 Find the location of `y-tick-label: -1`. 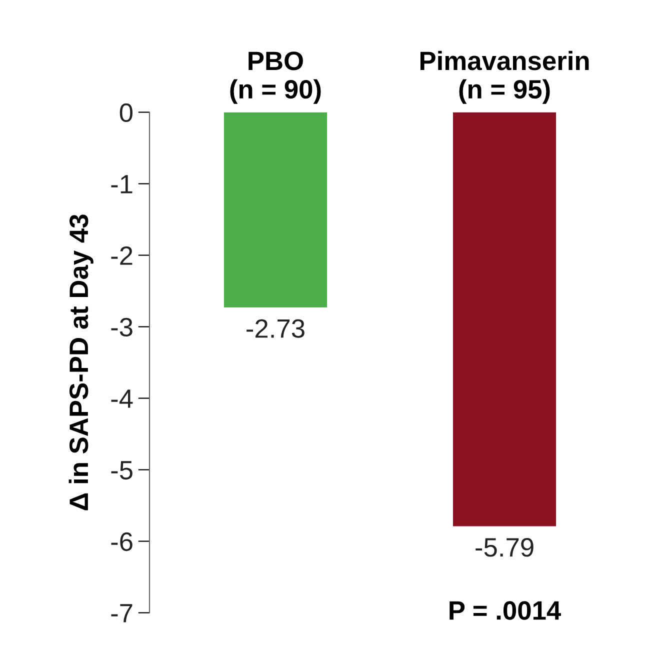

y-tick-label: -1 is located at coordinates (121, 184).